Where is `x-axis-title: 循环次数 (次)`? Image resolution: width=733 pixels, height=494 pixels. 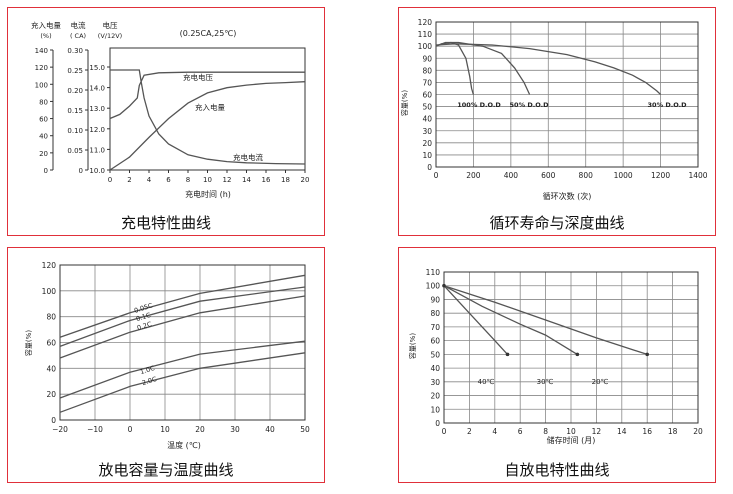
x-axis-title: 循环次数 (次) is located at coordinates (567, 196).